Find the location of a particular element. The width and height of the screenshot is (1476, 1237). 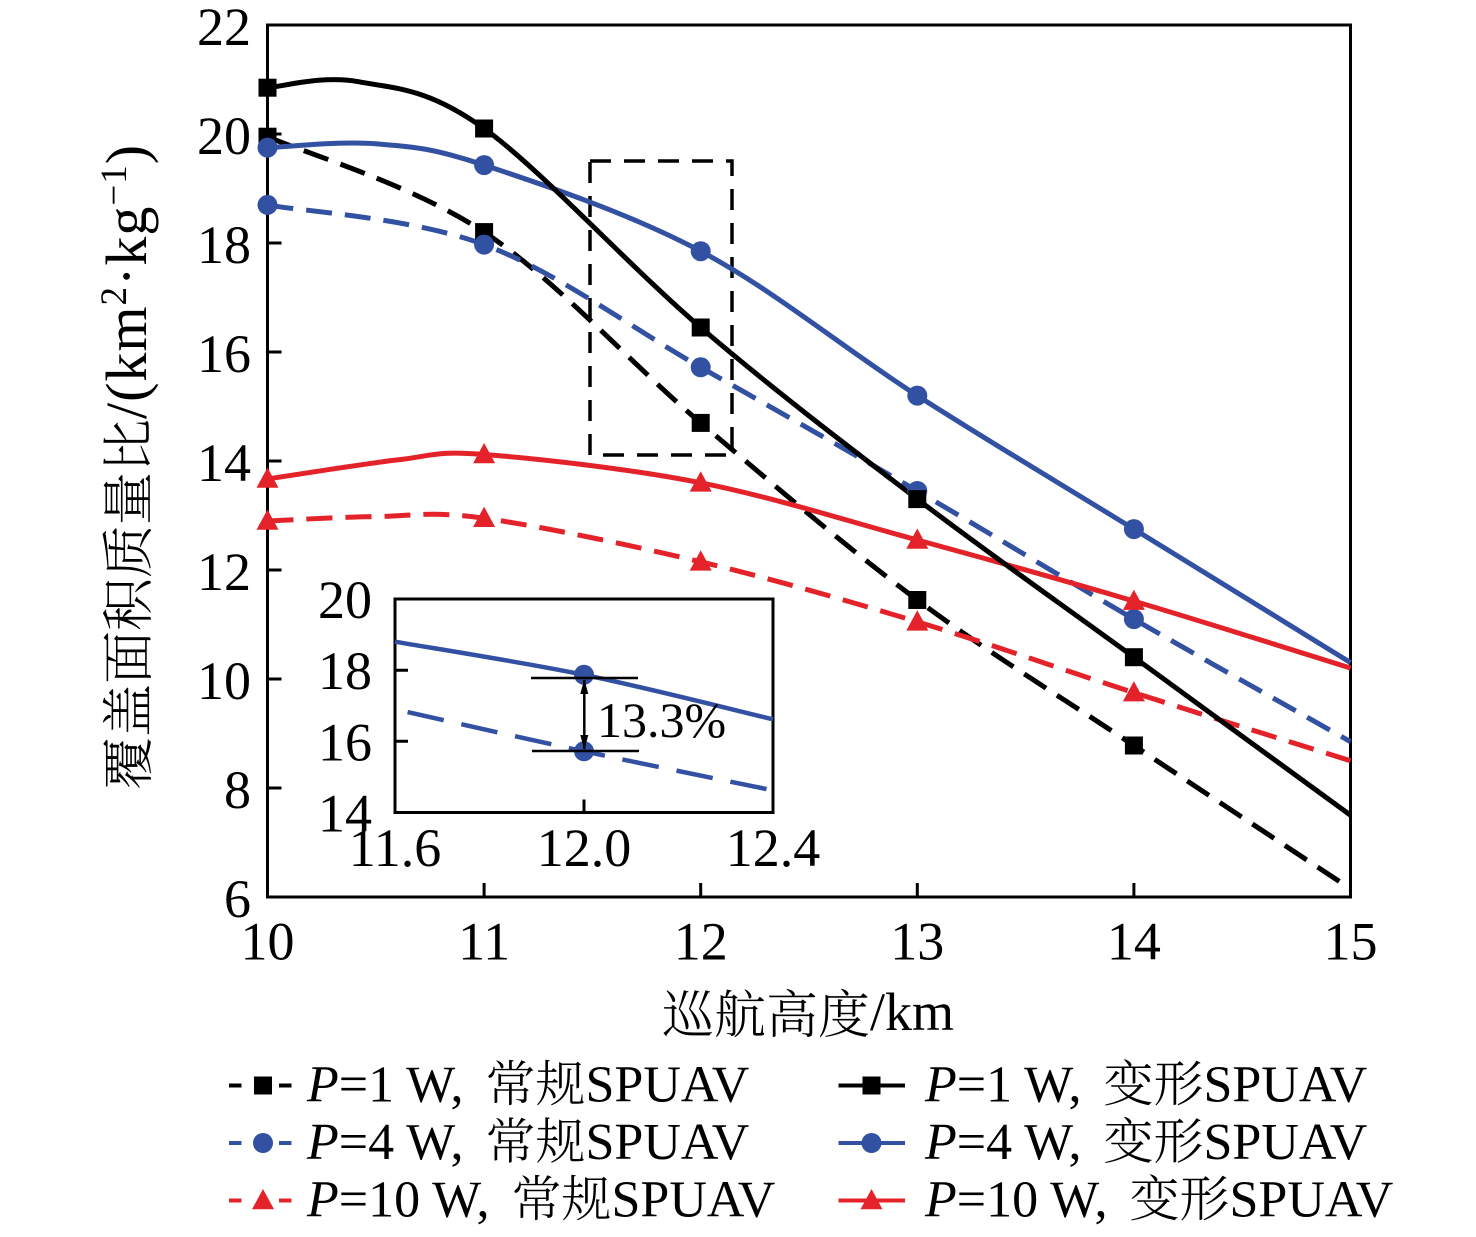

svg-text: /km is located at coordinates (912, 1012).